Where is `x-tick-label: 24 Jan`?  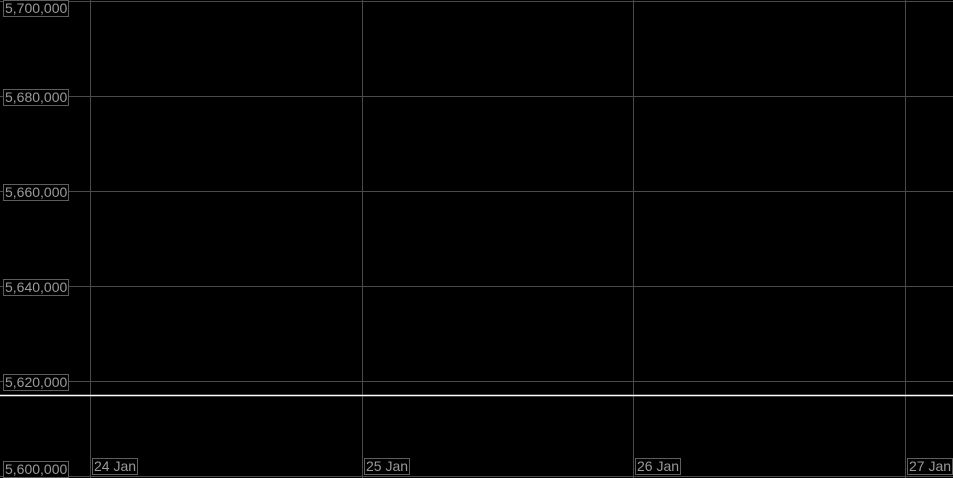 x-tick-label: 24 Jan is located at coordinates (115, 466).